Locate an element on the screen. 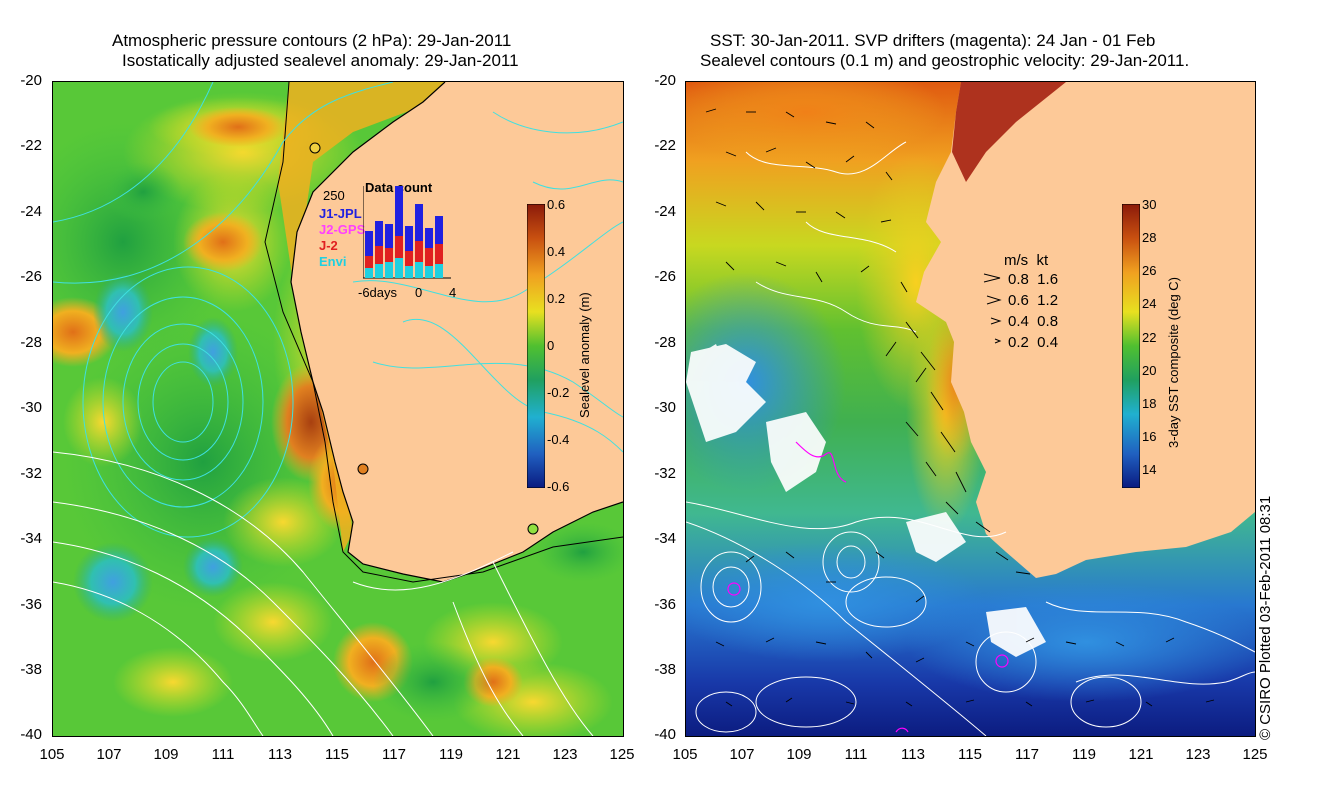 The width and height of the screenshot is (1320, 810). right-ytick: -32 is located at coordinates (665, 473).